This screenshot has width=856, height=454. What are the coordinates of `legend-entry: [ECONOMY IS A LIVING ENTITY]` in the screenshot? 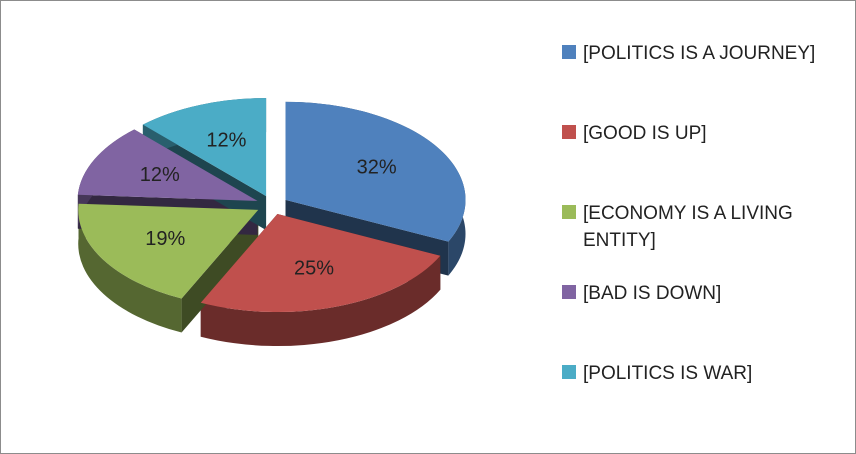 It's located at (695, 227).